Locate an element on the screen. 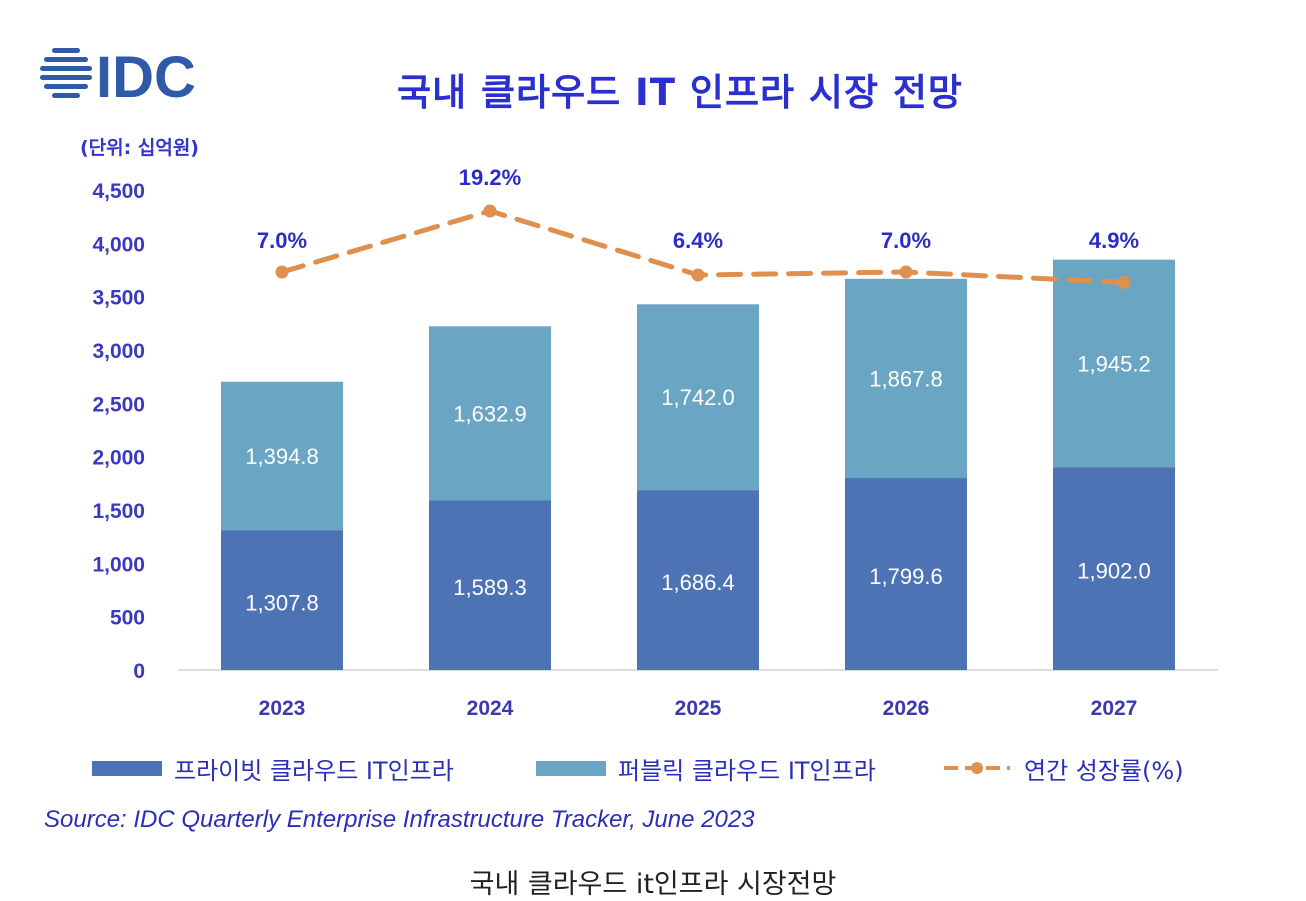  y-tick-label: 500 is located at coordinates (127, 618).